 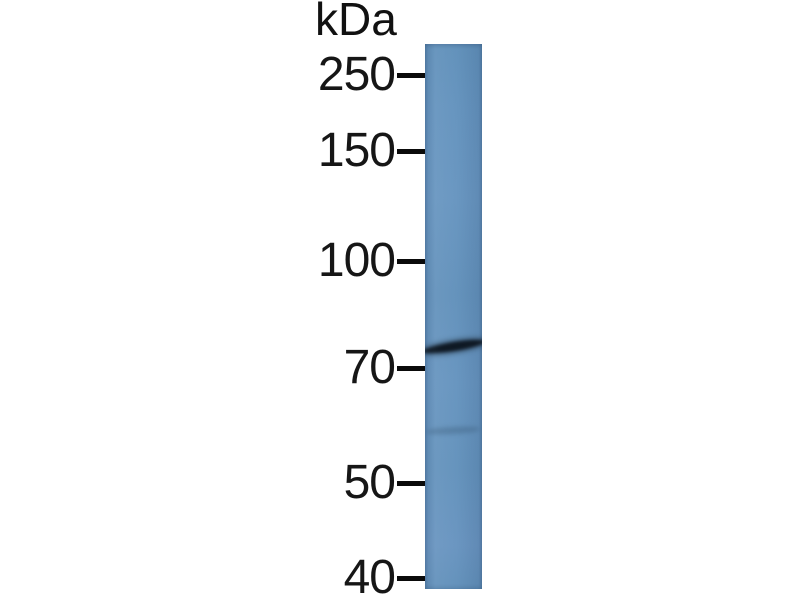 I want to click on marker-label: 40, so click(x=369, y=575).